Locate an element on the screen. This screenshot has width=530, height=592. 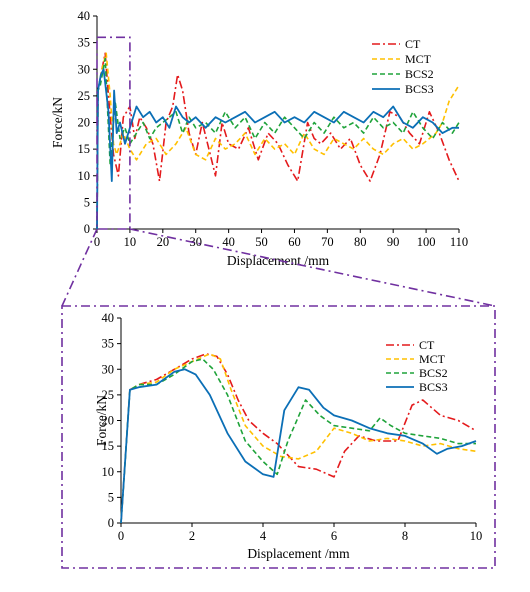
zoom-region-box is located at coordinates (113, 133).